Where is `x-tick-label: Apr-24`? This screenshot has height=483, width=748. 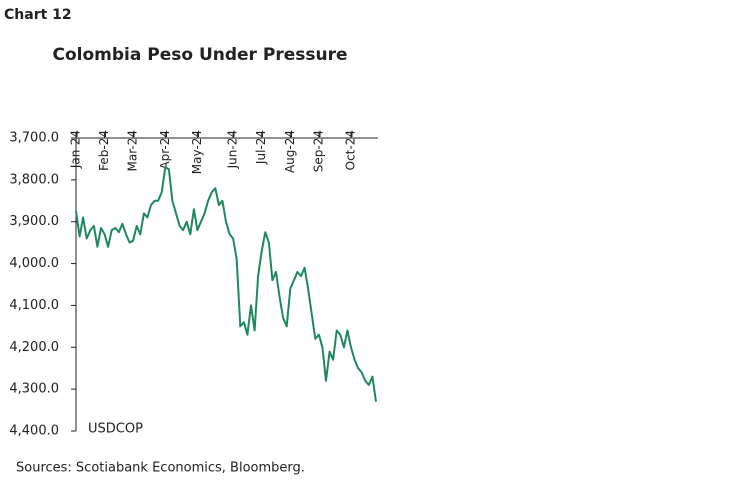
x-tick-label: Apr-24 is located at coordinates (165, 150).